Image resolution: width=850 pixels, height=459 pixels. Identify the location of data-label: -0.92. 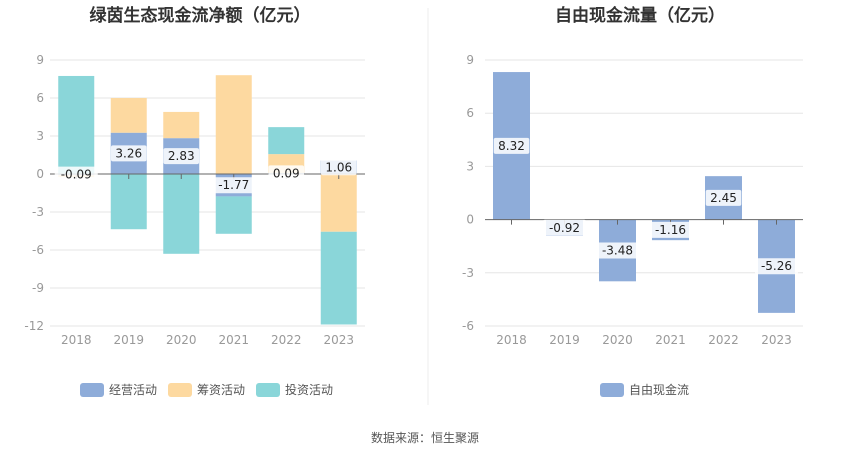
(564, 228).